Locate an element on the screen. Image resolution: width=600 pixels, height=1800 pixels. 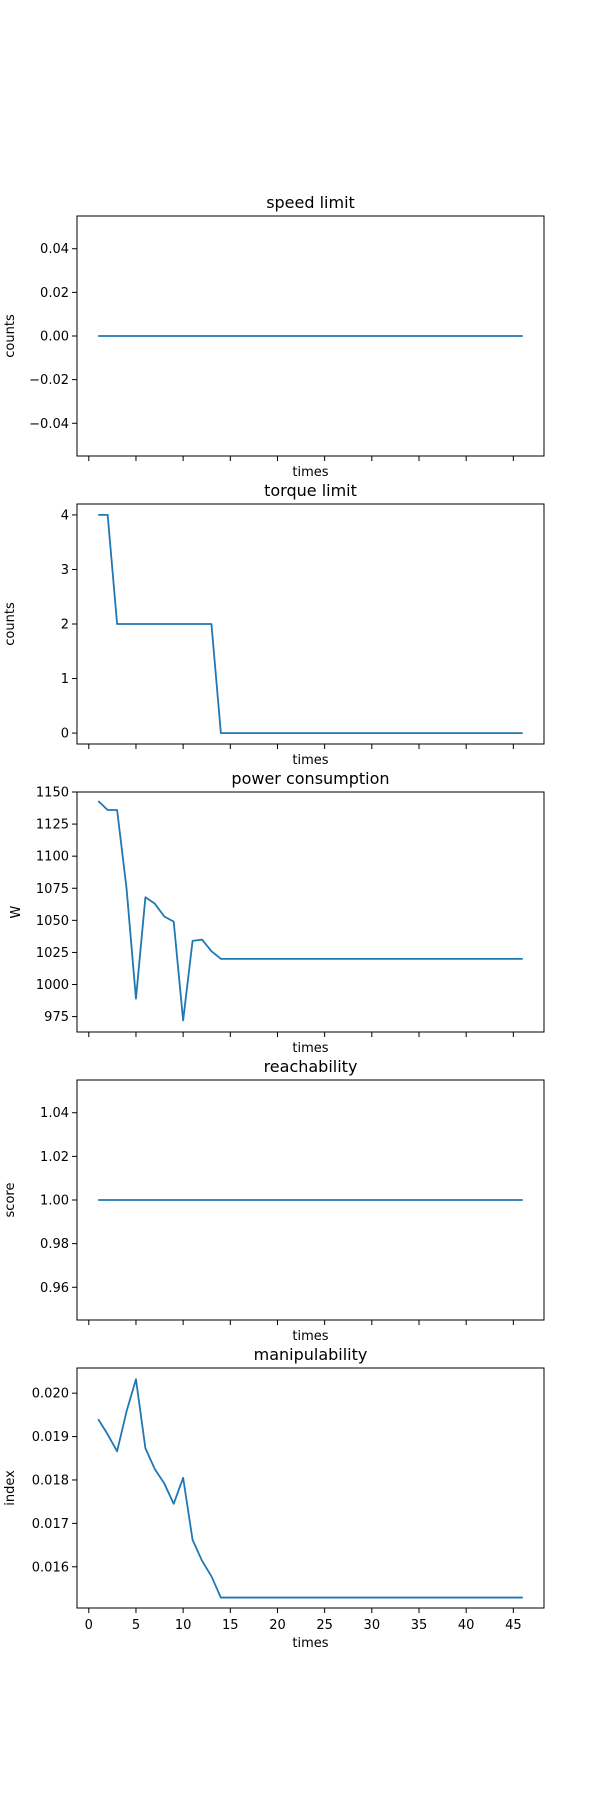
speed-limit-ytick-label: 0.00 is located at coordinates (54, 337).